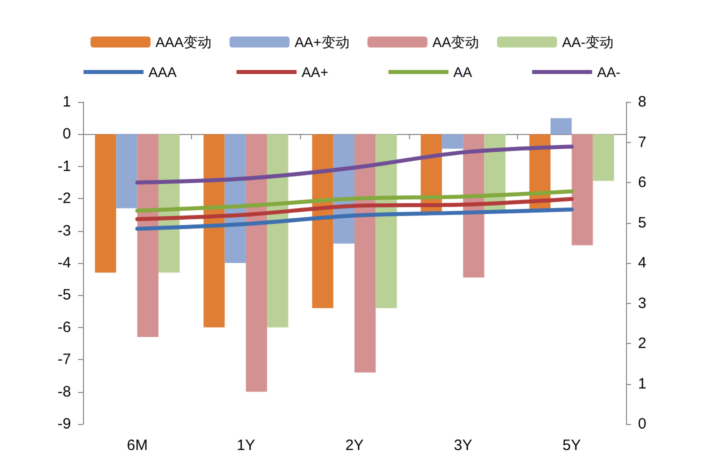  What do you see at coordinates (246, 445) in the screenshot?
I see `x-tick-label: 1Y` at bounding box center [246, 445].